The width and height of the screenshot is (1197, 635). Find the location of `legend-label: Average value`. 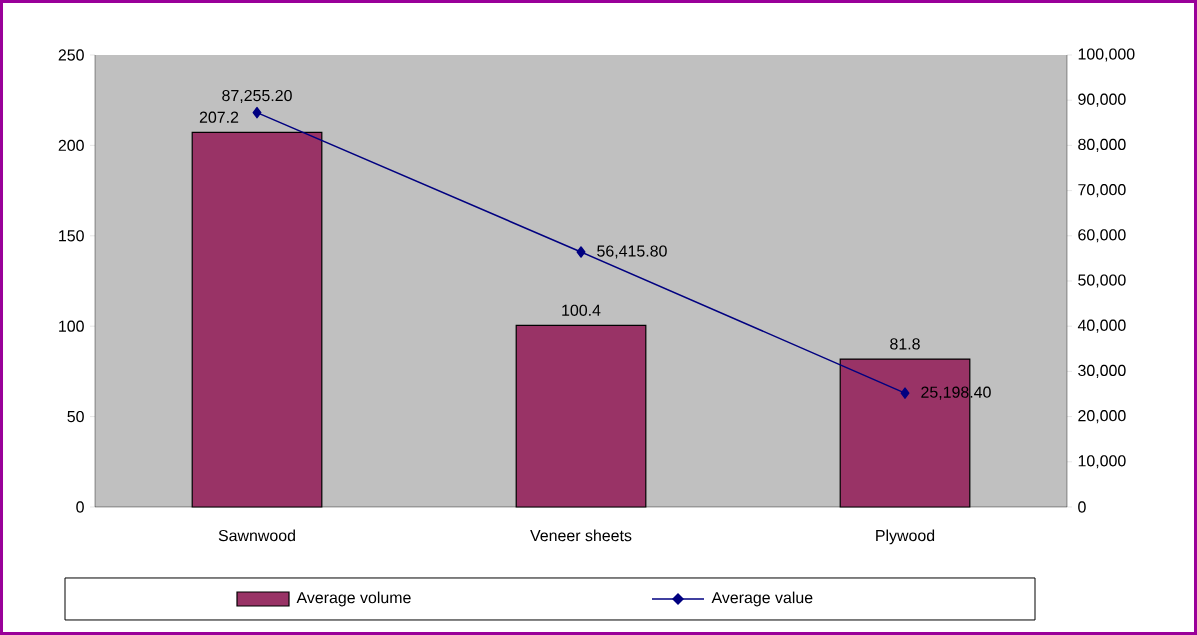

legend-label: Average value is located at coordinates (762, 599).